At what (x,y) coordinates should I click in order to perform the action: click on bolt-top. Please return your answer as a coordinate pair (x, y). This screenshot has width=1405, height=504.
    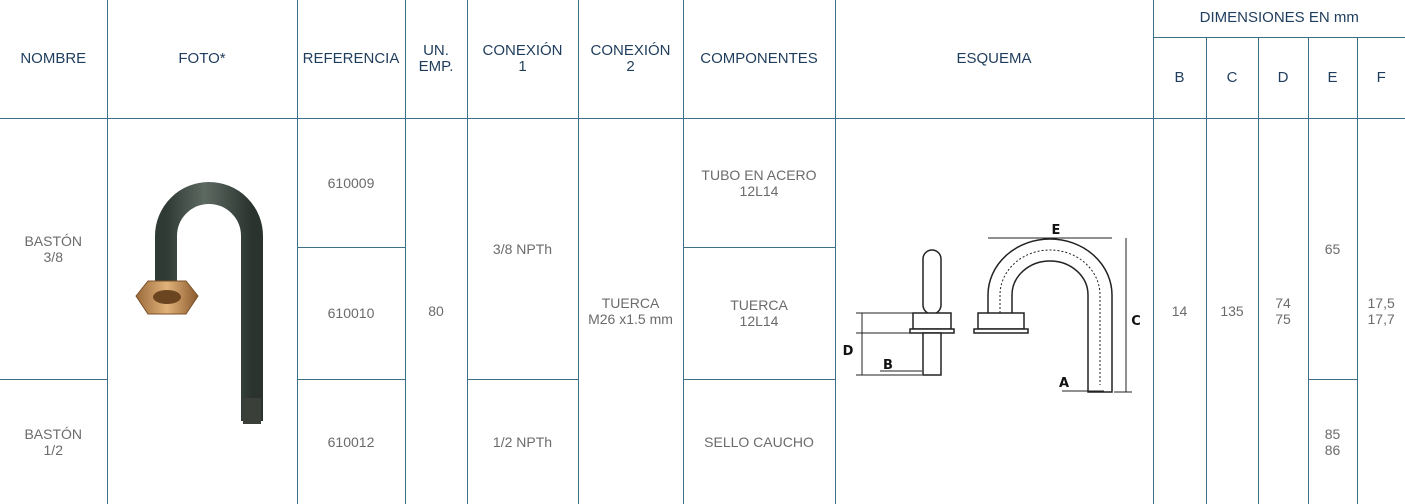
    Looking at the image, I should click on (931, 281).